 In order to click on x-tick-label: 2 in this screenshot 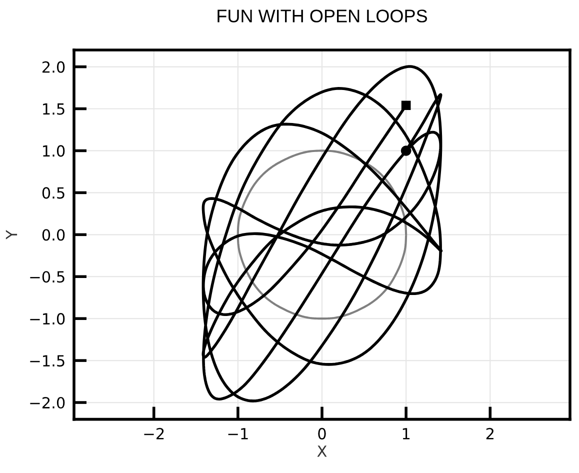, I will do `click(490, 434)`.